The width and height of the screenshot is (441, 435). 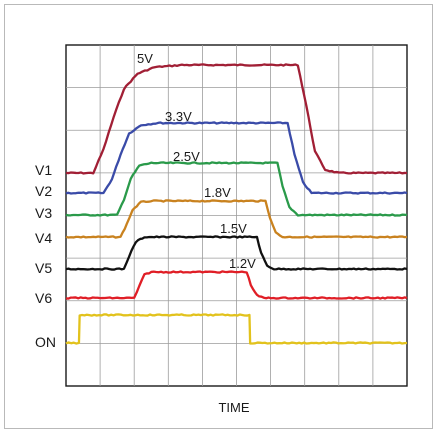 What do you see at coordinates (186, 156) in the screenshot?
I see `voltage-label-v3: 2.5V` at bounding box center [186, 156].